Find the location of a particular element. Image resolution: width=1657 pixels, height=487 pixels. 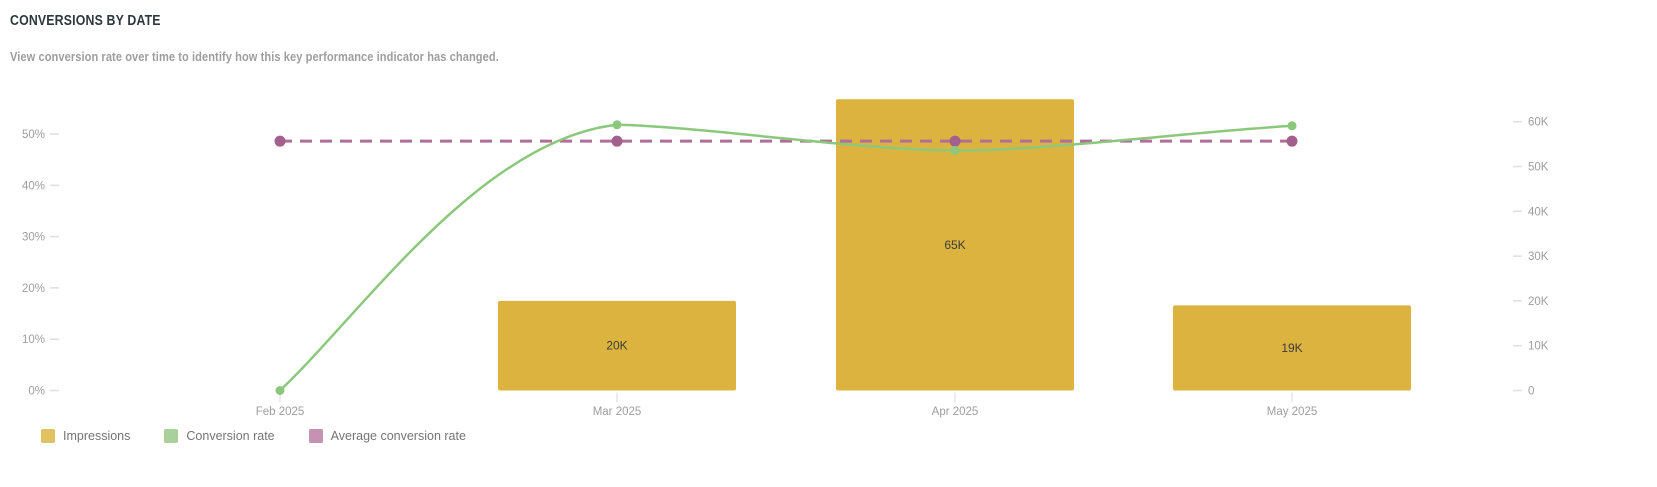

conversion-rate-swatch-icon is located at coordinates (171, 436).